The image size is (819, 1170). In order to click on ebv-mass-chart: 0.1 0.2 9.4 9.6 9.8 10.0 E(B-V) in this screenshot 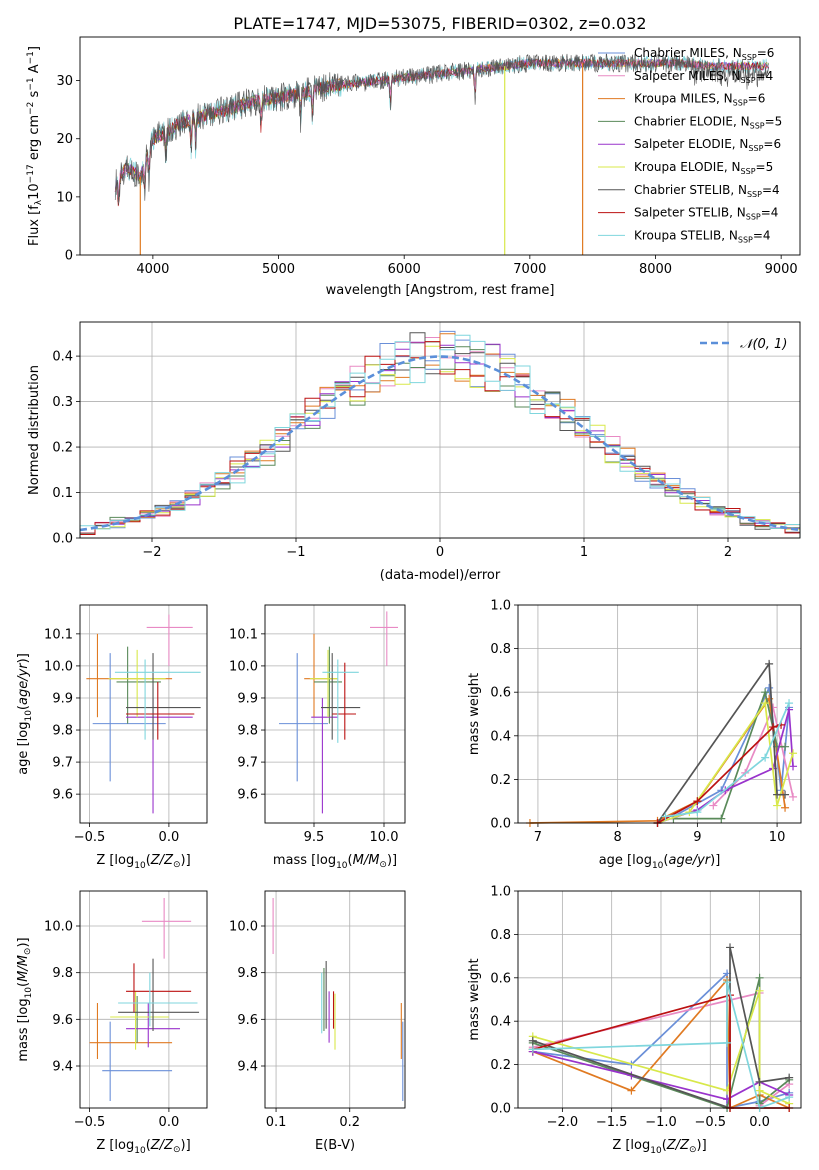, I will do `click(317, 1021)`.